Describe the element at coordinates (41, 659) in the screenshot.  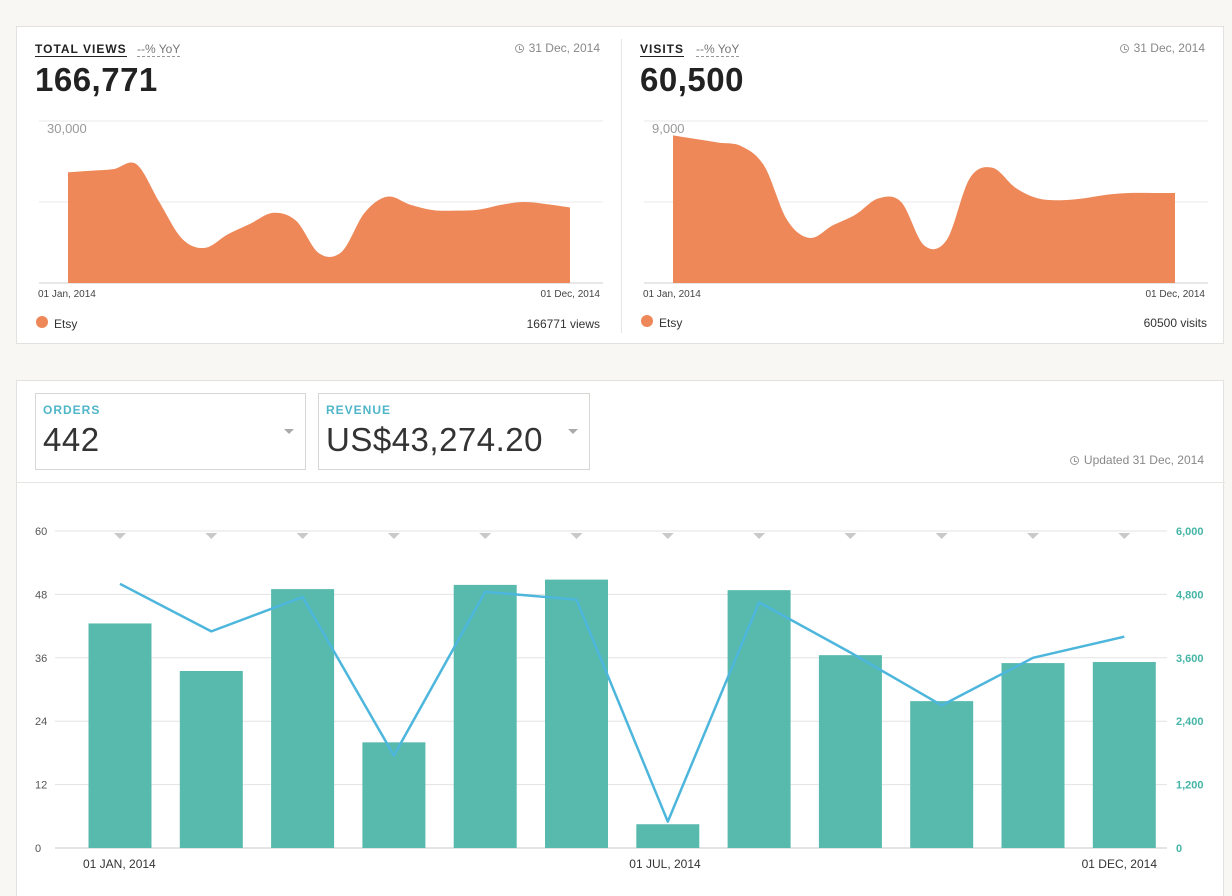
I see `left-ytick-label: 36` at that location.